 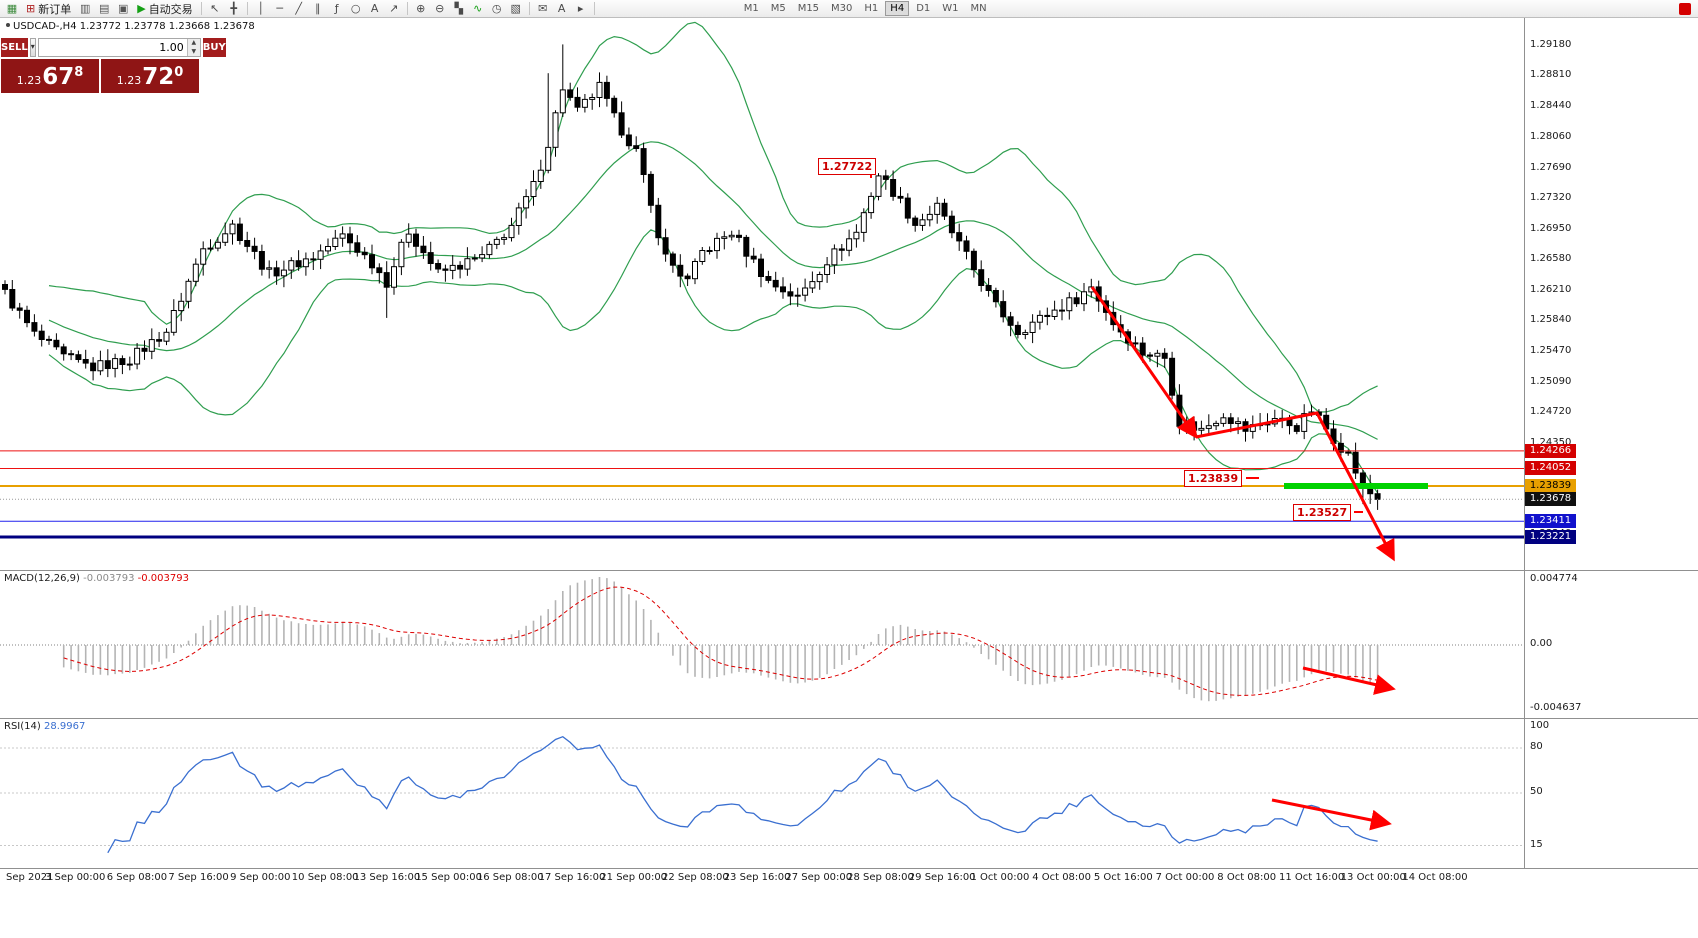 I want to click on lot-spinner: ▲ ▼, so click(x=193, y=47).